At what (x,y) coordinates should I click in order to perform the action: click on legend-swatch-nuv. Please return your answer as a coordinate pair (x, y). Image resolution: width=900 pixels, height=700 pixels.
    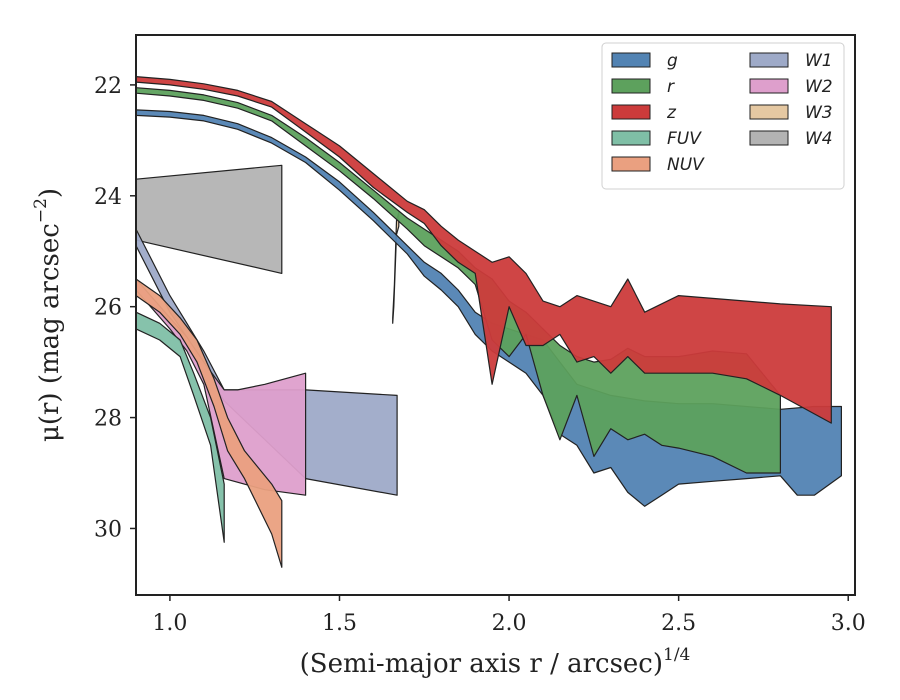
    Looking at the image, I should click on (631, 164).